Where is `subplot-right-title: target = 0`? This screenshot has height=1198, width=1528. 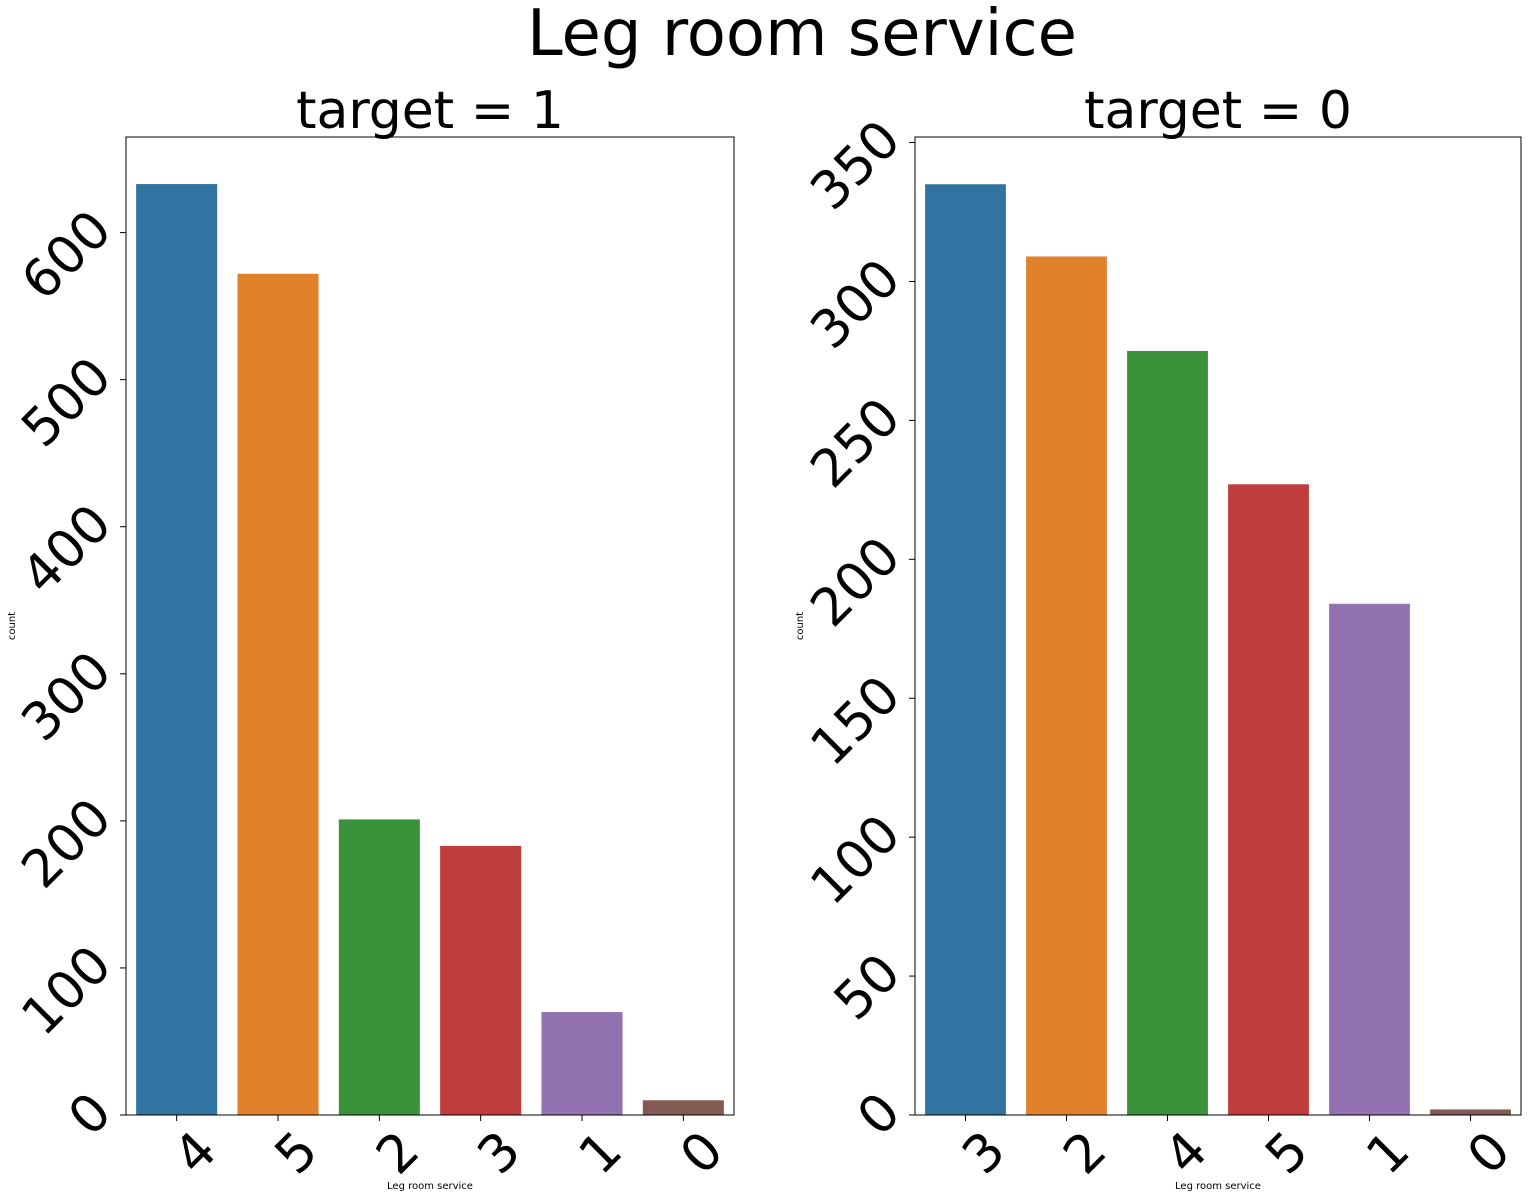
subplot-right-title: target = 0 is located at coordinates (1218, 111).